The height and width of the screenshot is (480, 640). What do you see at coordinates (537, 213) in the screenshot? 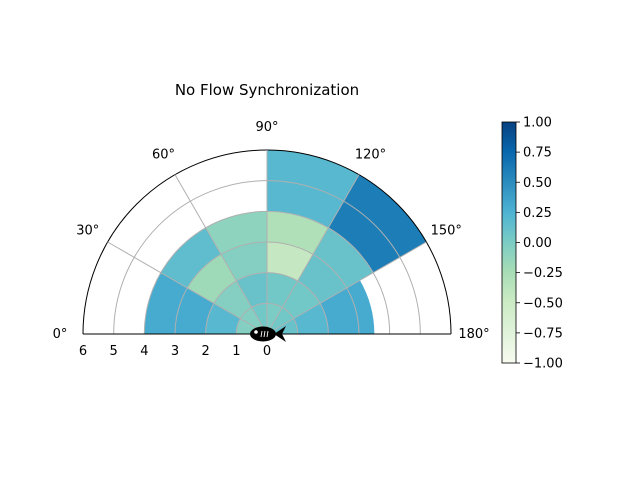
I see `colorbar-tick-label: 0.25` at bounding box center [537, 213].